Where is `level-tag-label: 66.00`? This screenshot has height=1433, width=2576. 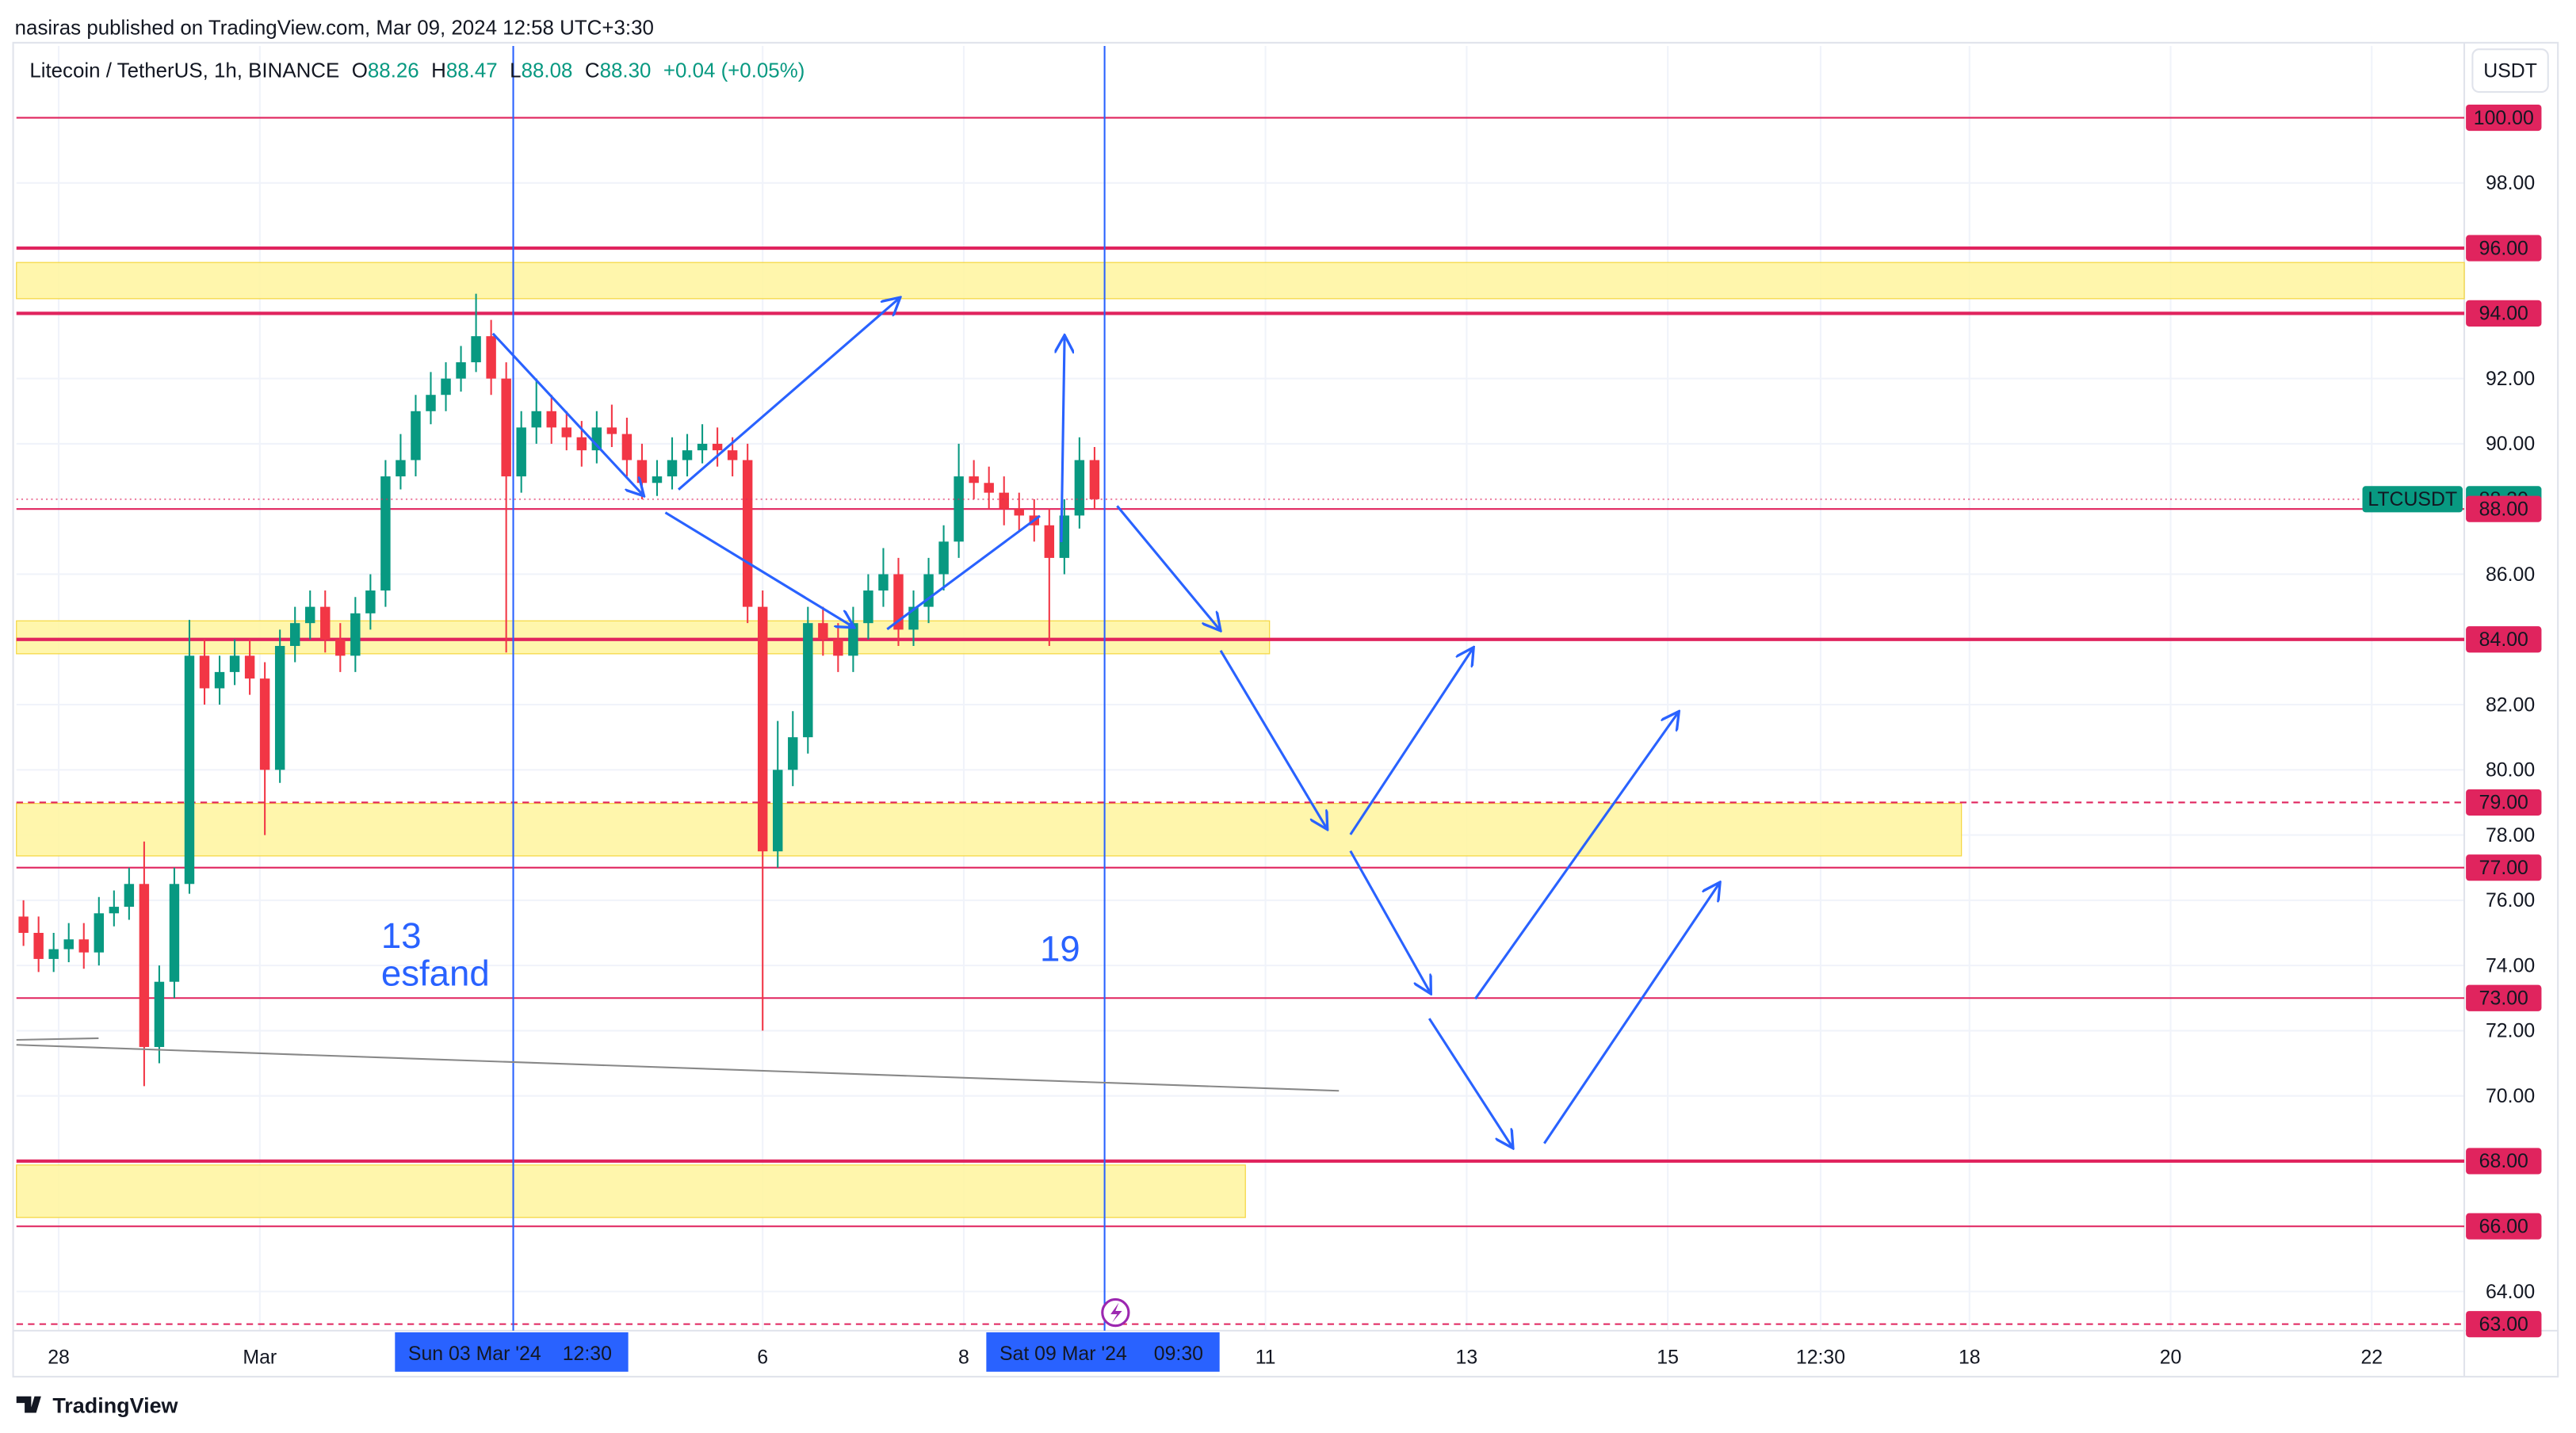
level-tag-label: 66.00 is located at coordinates (2503, 1227).